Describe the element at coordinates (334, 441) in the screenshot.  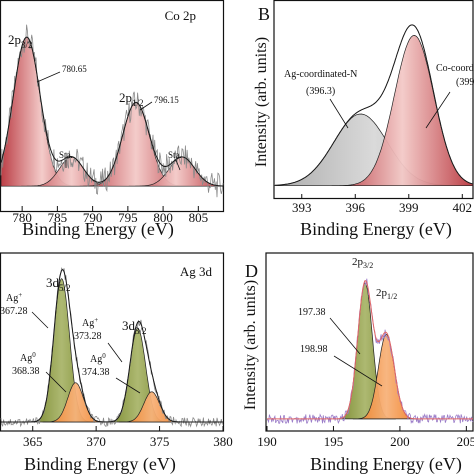
I see `panel-d-x-tick-label: 195` at that location.